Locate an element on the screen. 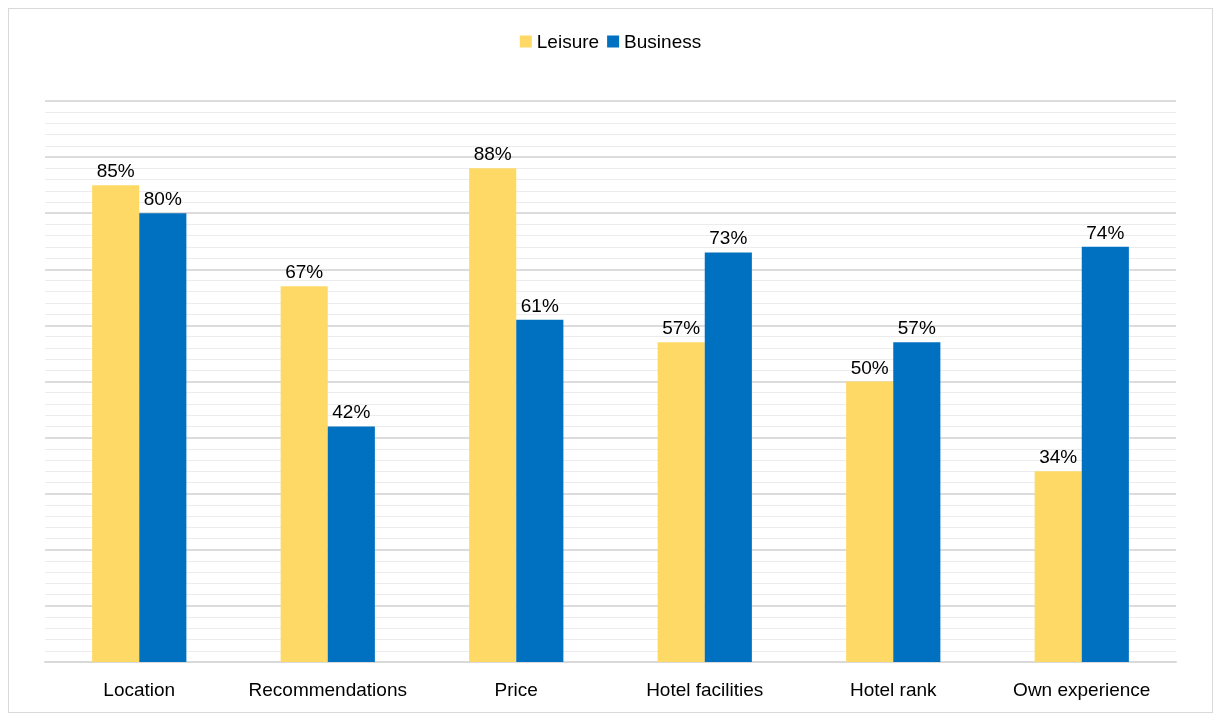 The height and width of the screenshot is (727, 1227). data-label: 73% is located at coordinates (728, 238).